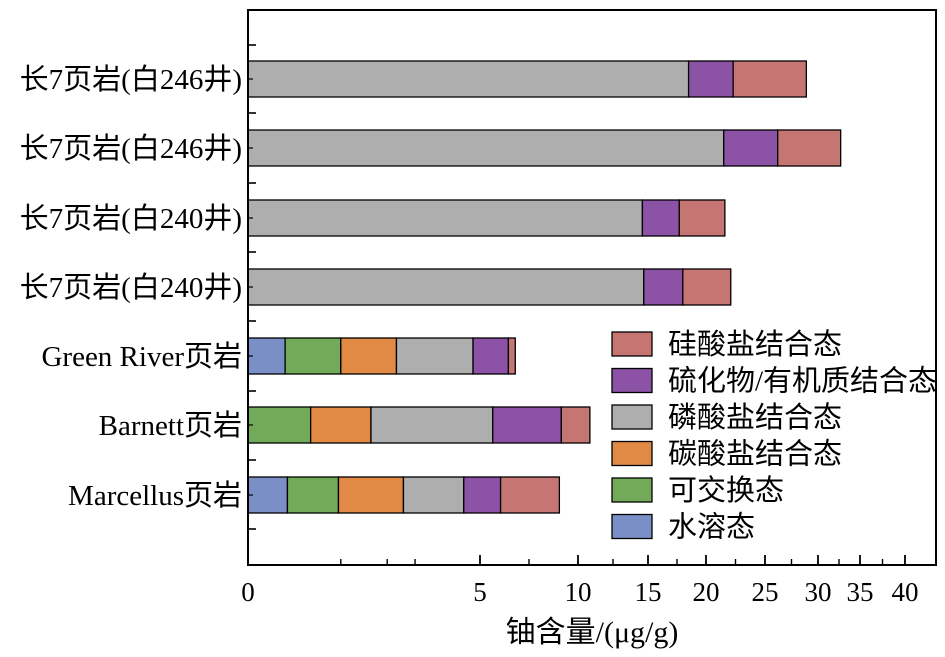 Image resolution: width=945 pixels, height=657 pixels. Describe the element at coordinates (170, 425) in the screenshot. I see `category-label-6-barnett: Barnett页岩` at that location.